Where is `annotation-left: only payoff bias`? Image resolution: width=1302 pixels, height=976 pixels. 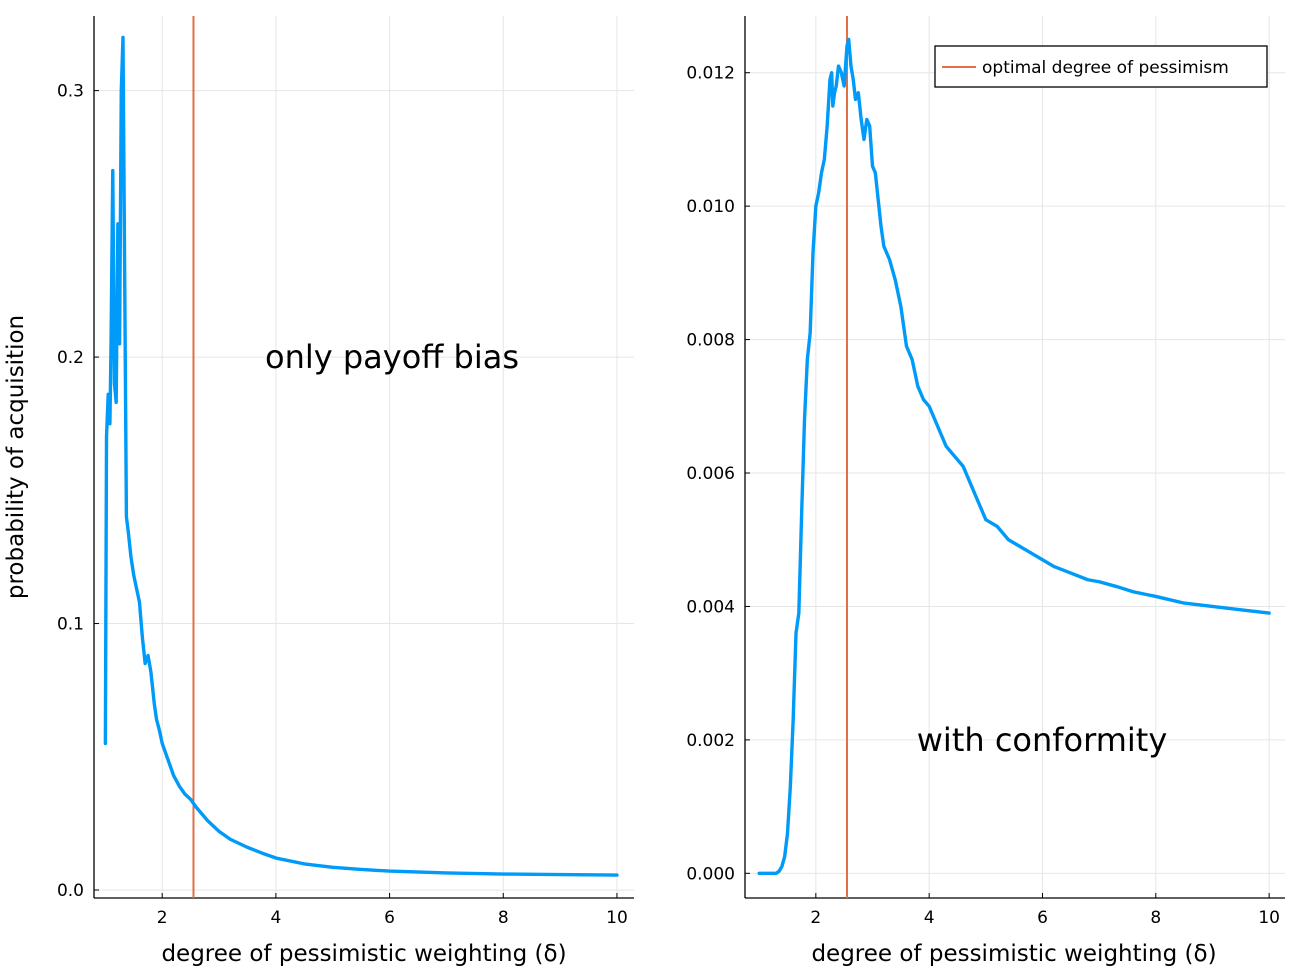 annotation-left: only payoff bias is located at coordinates (392, 357).